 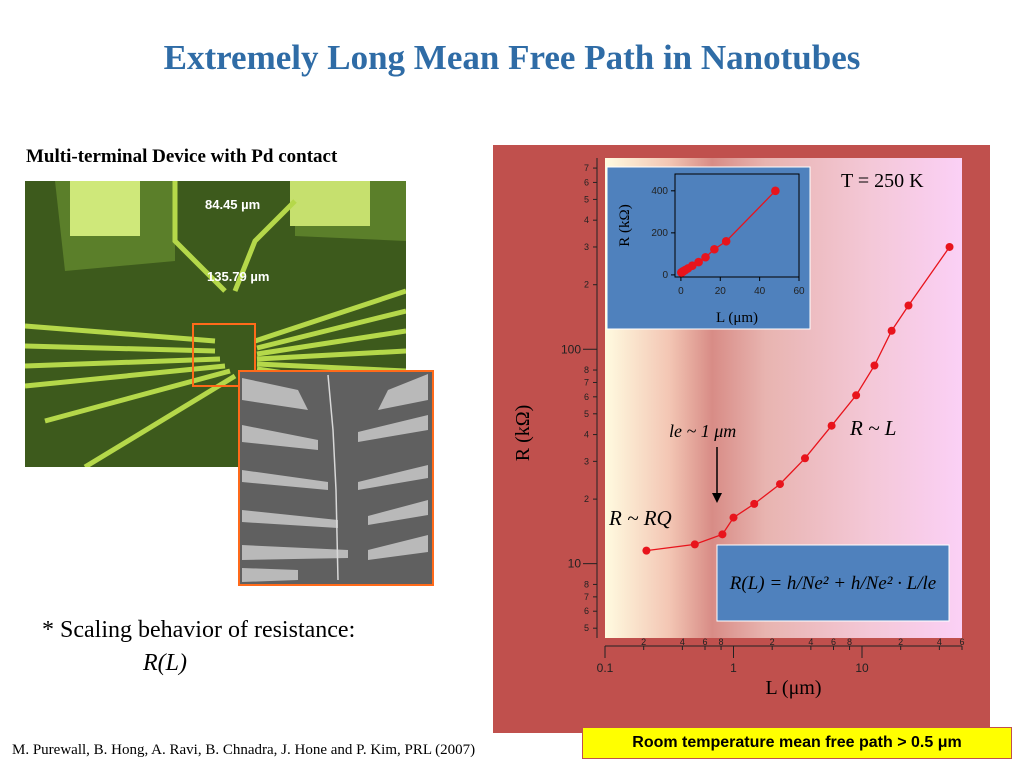 I want to click on inset-x-tick-label: 40, so click(x=760, y=291).